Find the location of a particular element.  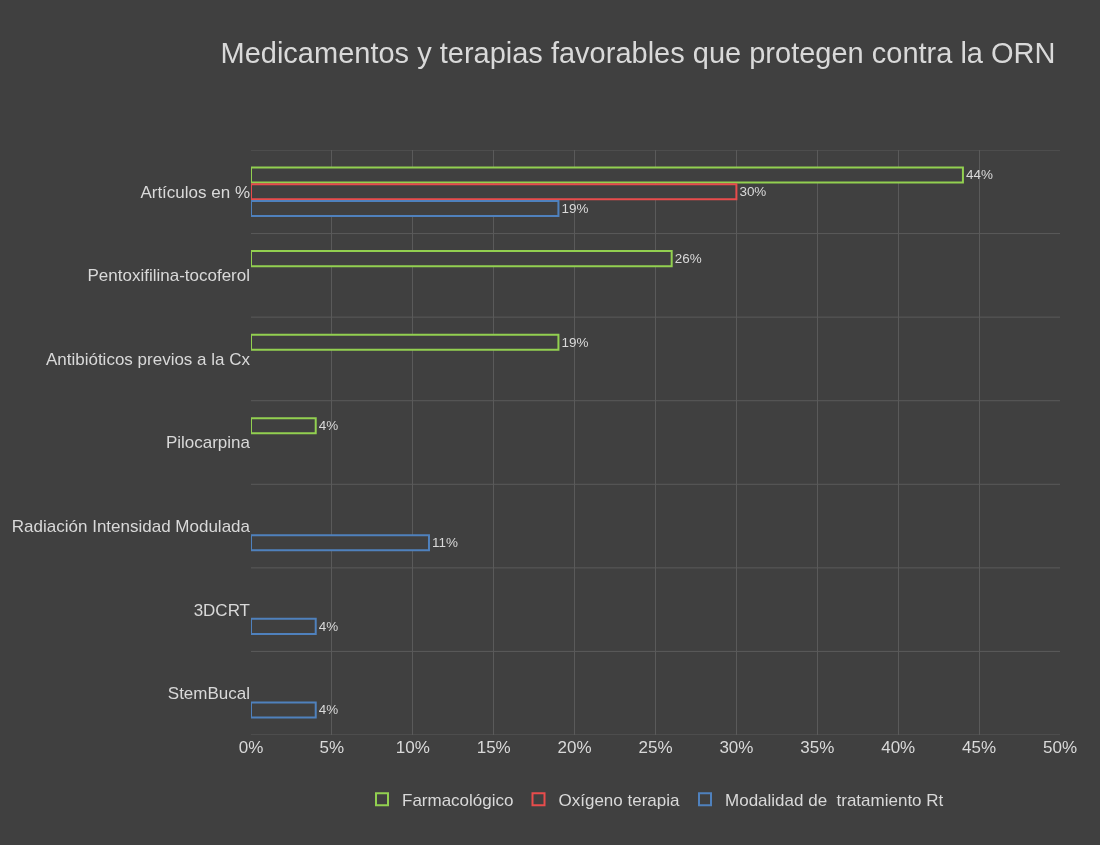

x-tick-label: 20% is located at coordinates (574, 747).